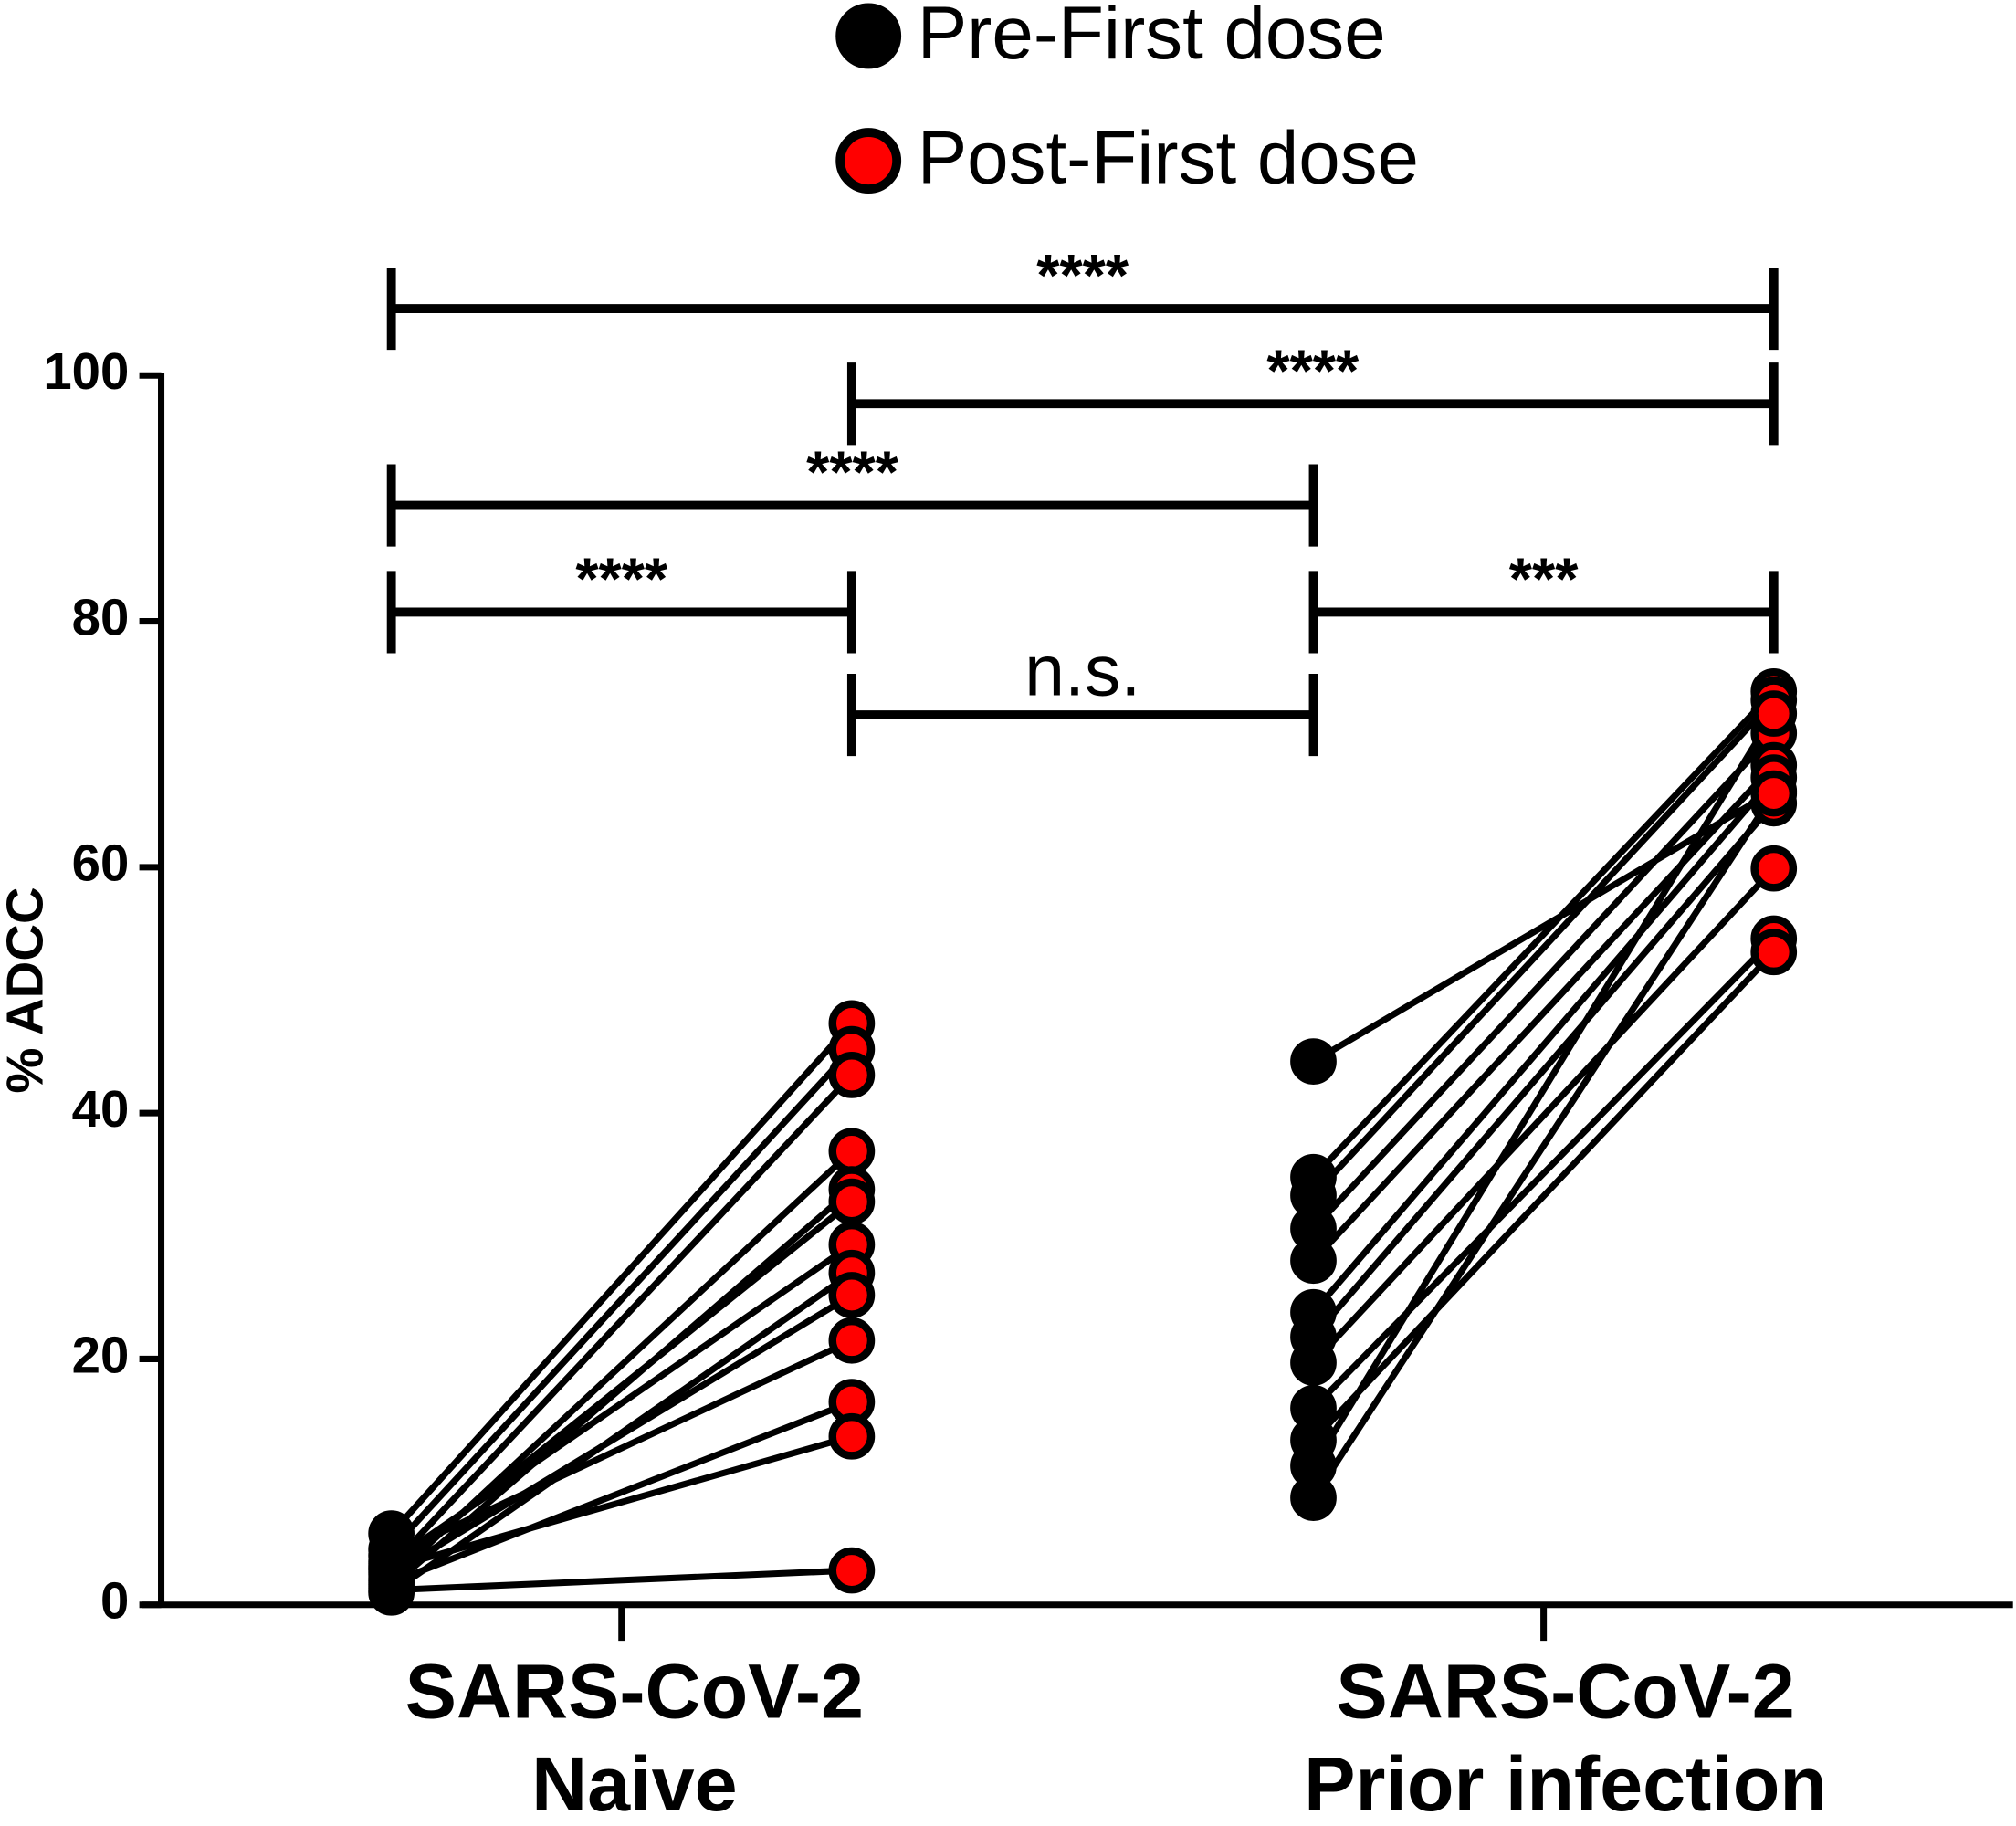 Image resolution: width=2016 pixels, height=1826 pixels. I want to click on significance-label: ***, so click(1544, 579).